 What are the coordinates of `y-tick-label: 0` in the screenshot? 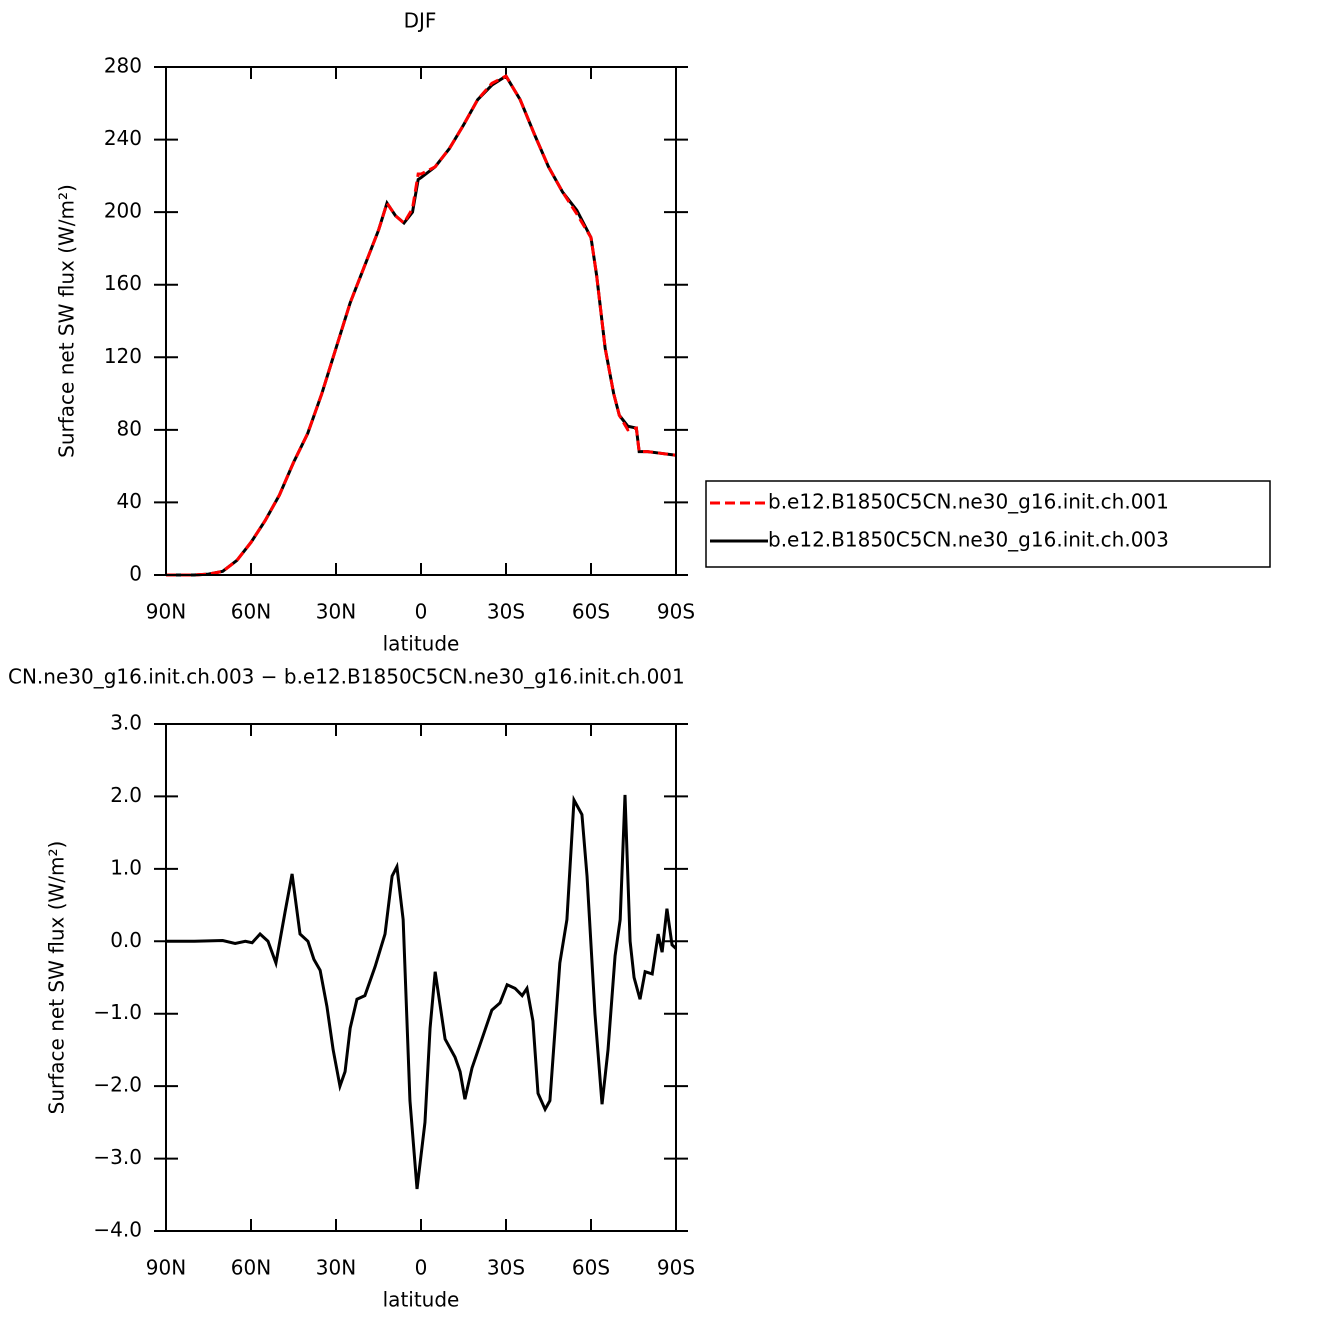 It's located at (135, 574).